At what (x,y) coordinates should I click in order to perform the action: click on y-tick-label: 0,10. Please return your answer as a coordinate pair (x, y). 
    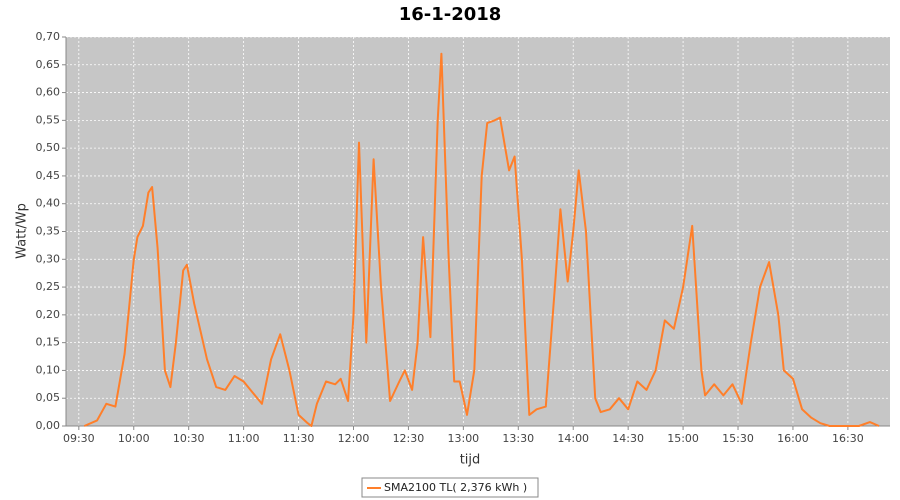
    Looking at the image, I should click on (48, 369).